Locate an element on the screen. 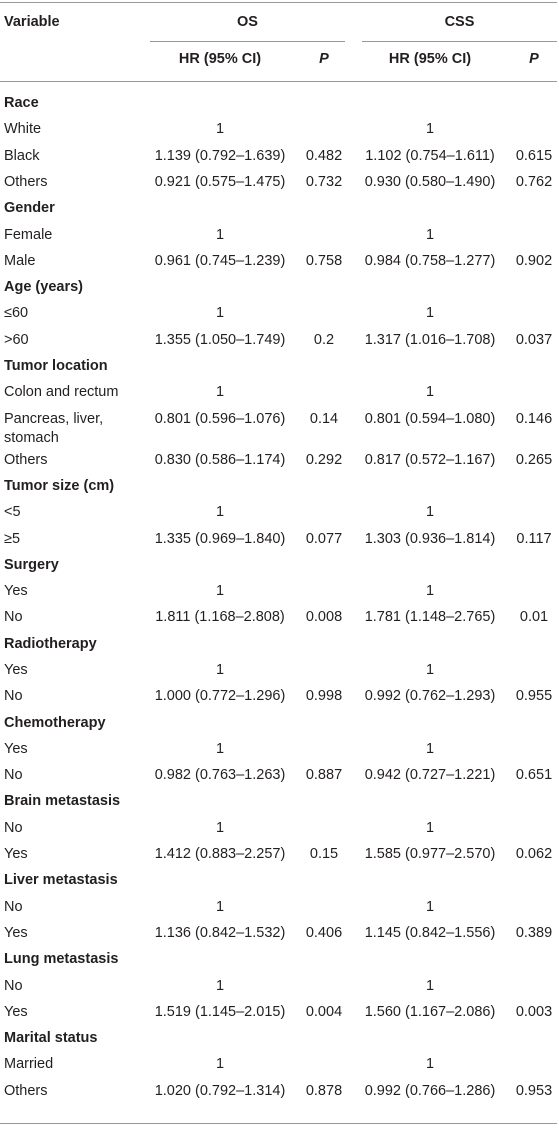 Image resolution: width=559 pixels, height=1128 pixels. group-heading: Brain metastasis is located at coordinates (62, 801).